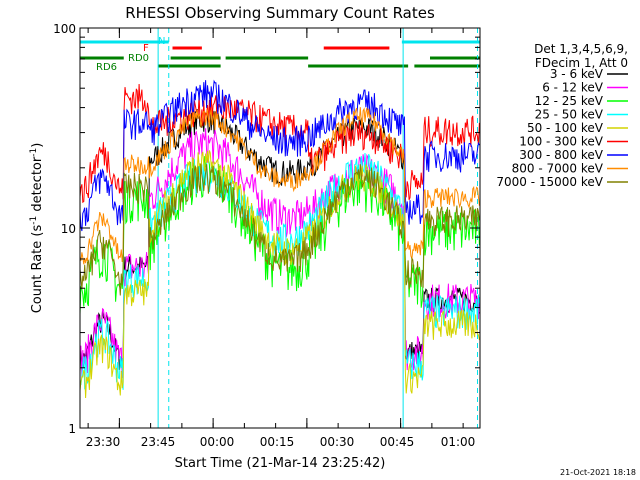 This screenshot has width=640, height=480. Describe the element at coordinates (64, 29) in the screenshot. I see `y-tick-label: 100` at that location.